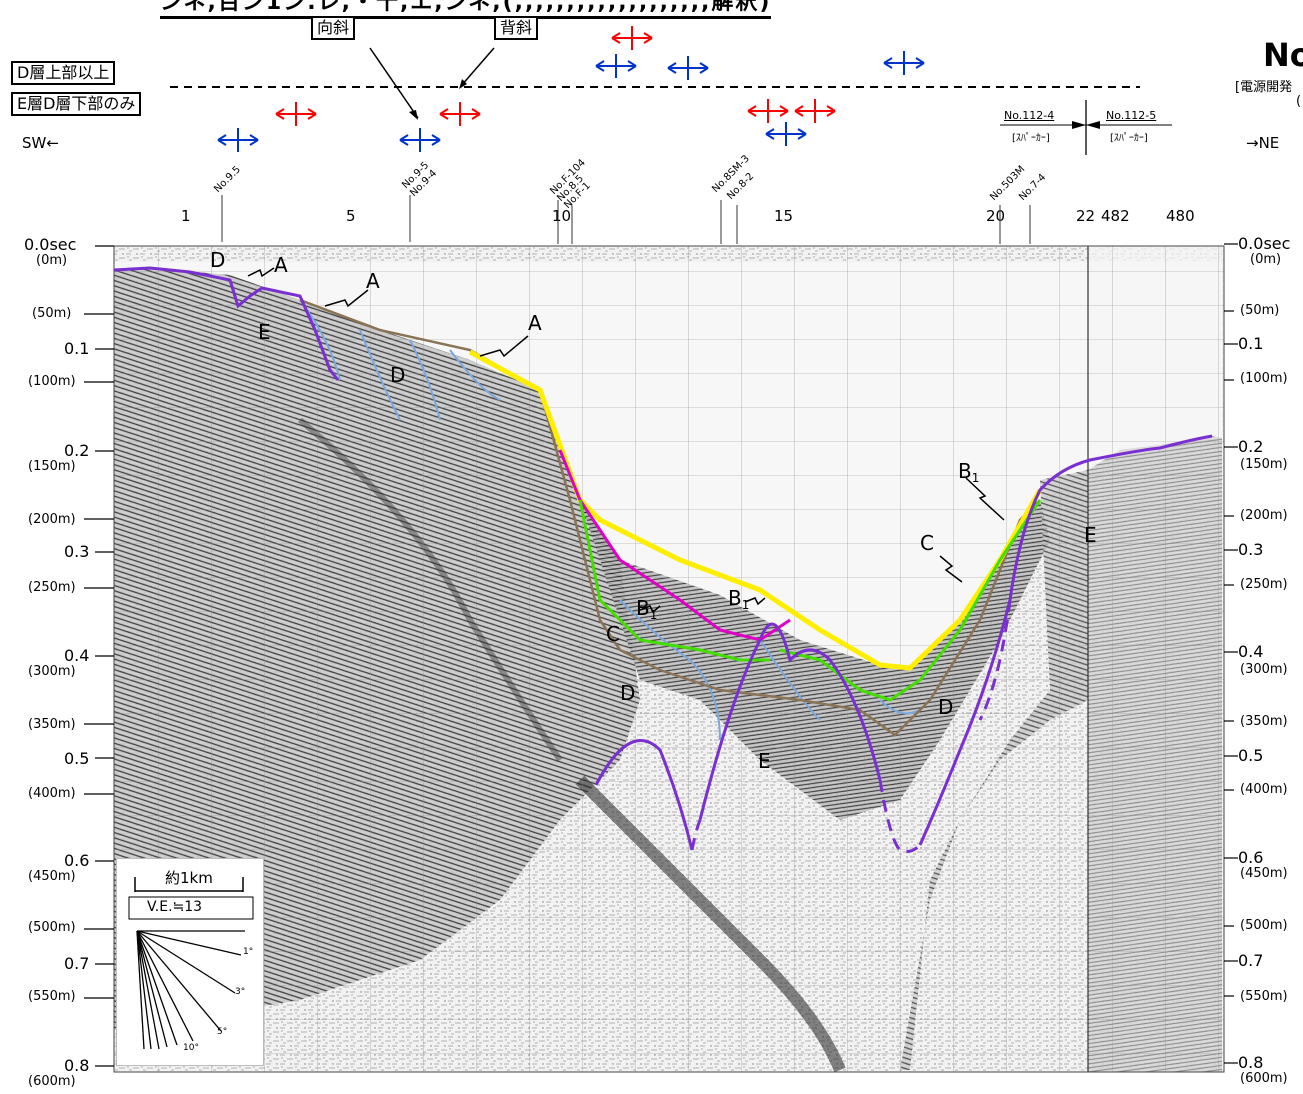 Image resolution: width=1303 pixels, height=1094 pixels. What do you see at coordinates (77, 758) in the screenshot?
I see `left-axis-sec: 0.5` at bounding box center [77, 758].